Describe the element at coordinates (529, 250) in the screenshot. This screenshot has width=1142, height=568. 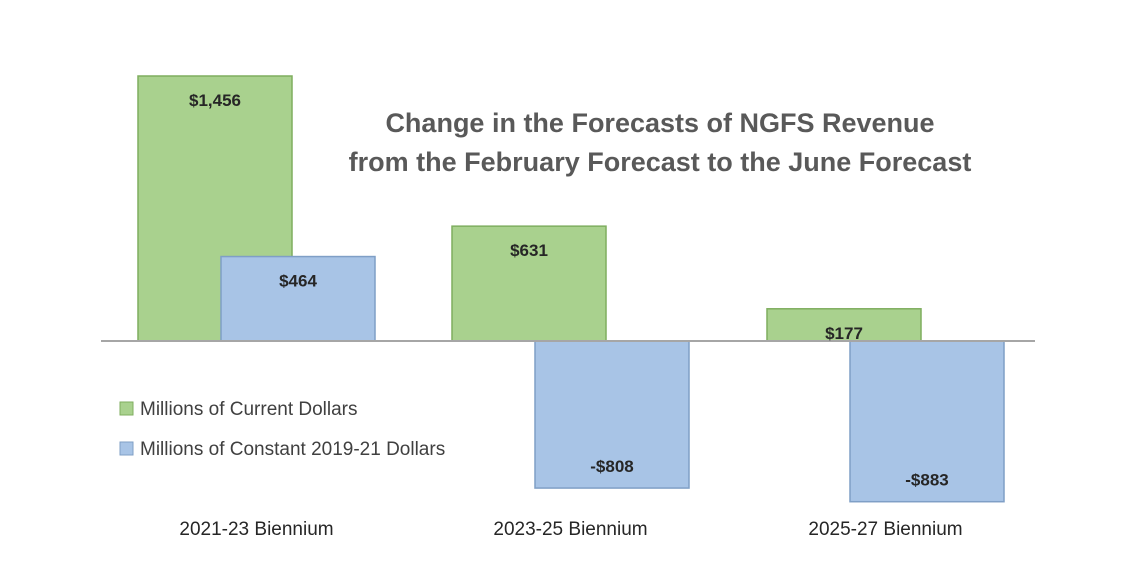
I see `data-label-series1-2: $631` at that location.